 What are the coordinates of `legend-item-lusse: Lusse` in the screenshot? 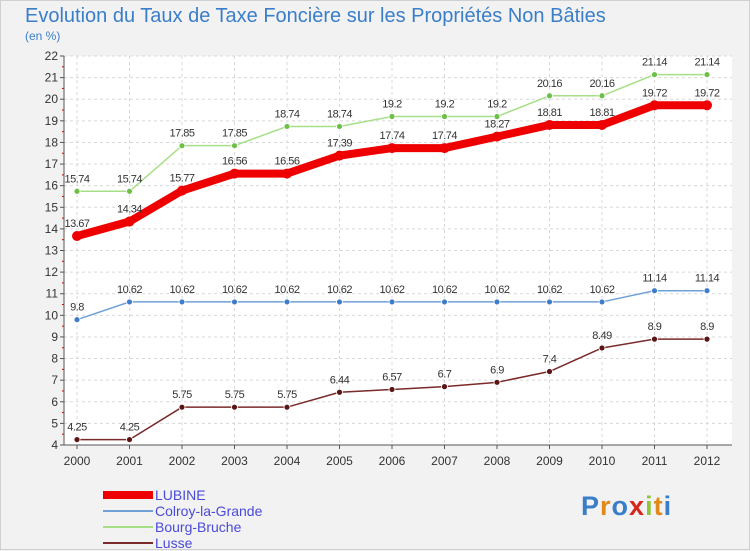 It's located at (182, 543).